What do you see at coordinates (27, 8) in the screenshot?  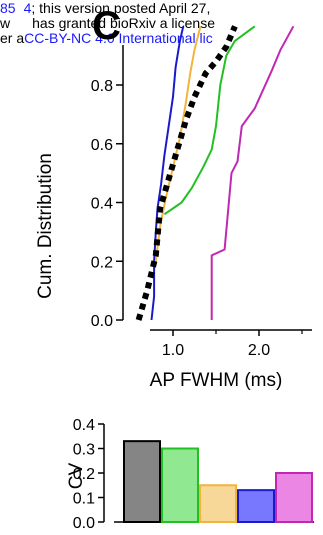 I see `header-link-1b: 4` at bounding box center [27, 8].